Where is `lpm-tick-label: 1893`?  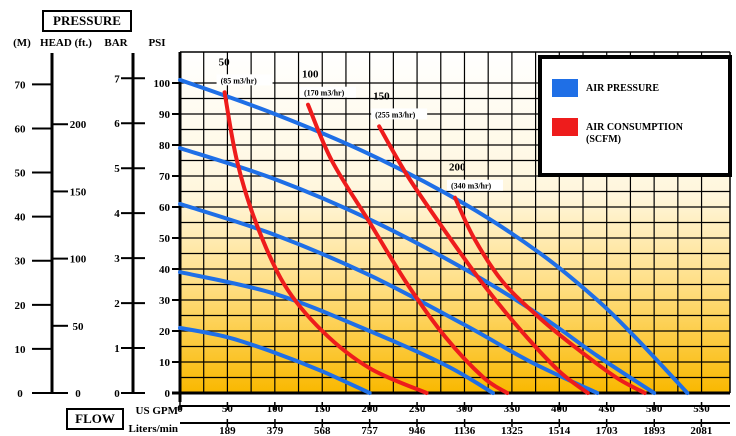 lpm-tick-label: 1893 is located at coordinates (654, 430).